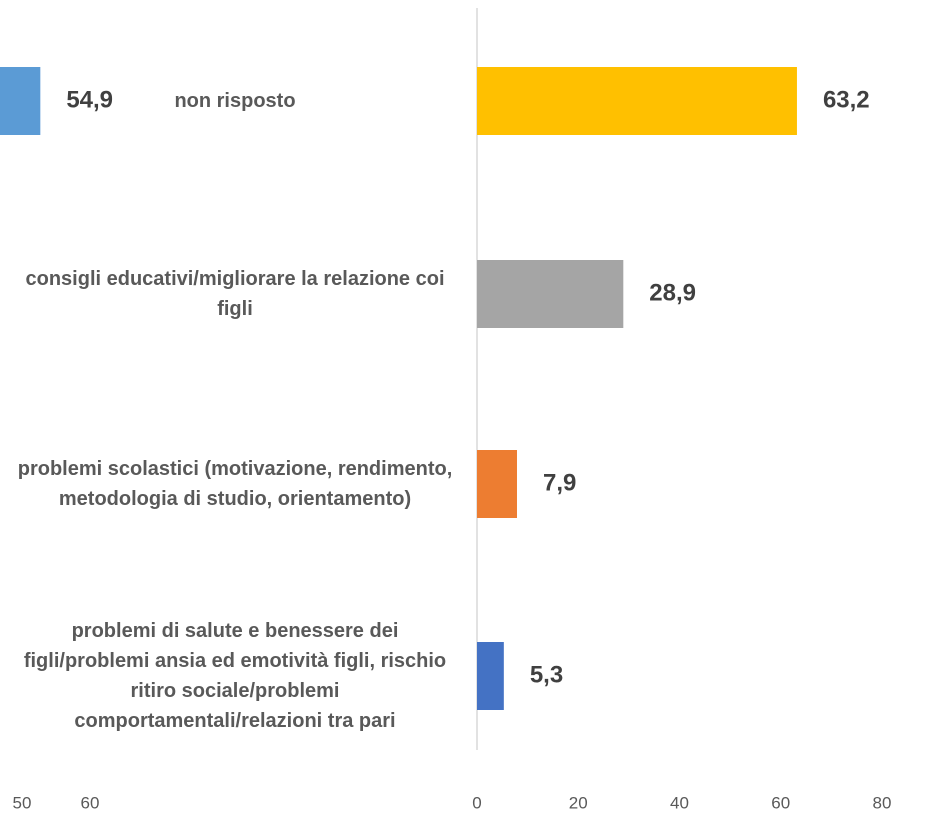 The image size is (927, 814). I want to click on x-tick-label: 40, so click(679, 802).